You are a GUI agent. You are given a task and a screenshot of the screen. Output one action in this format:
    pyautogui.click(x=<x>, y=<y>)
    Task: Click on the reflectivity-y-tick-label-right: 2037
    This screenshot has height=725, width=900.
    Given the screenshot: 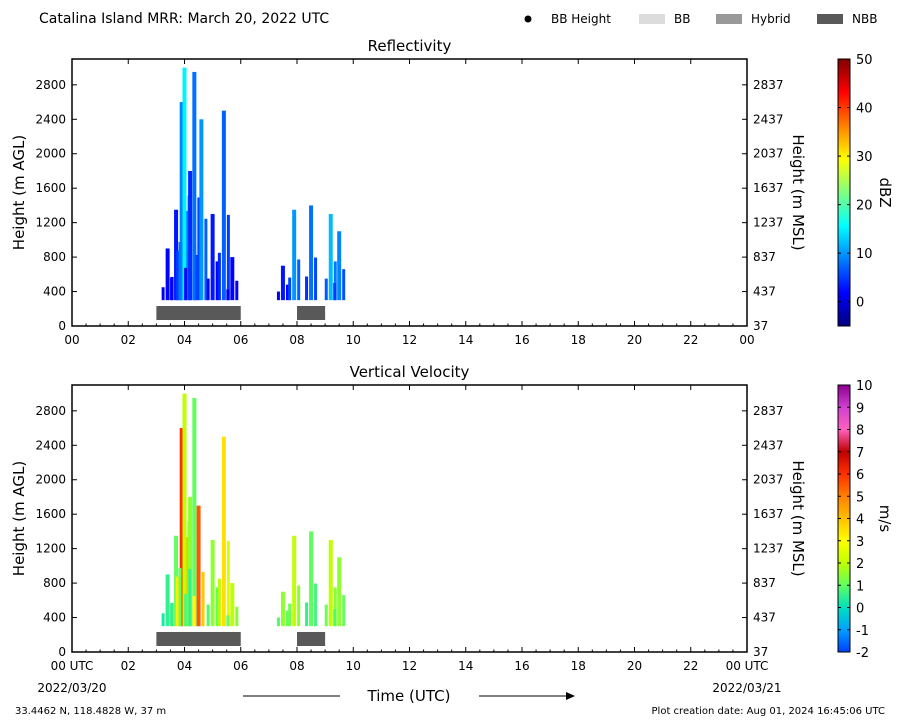 What is the action you would take?
    pyautogui.click(x=768, y=154)
    